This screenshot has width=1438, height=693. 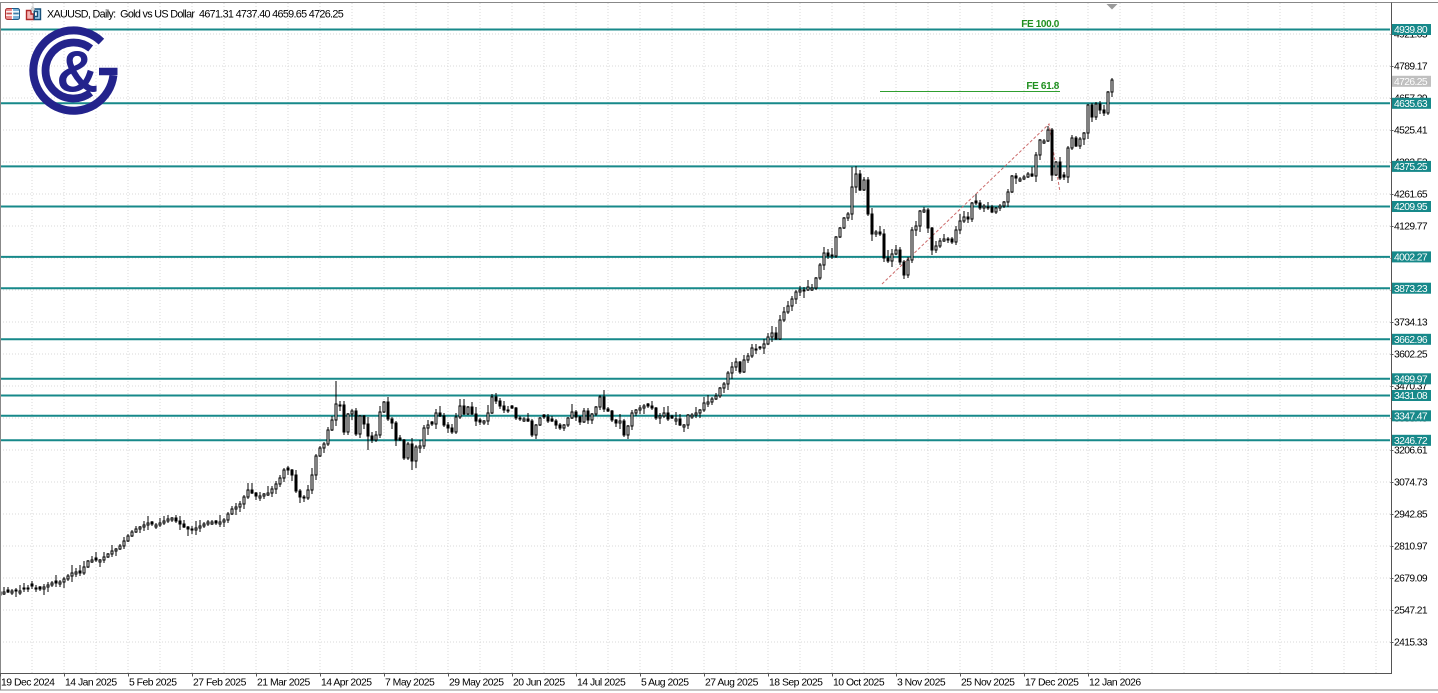 What do you see at coordinates (1411, 451) in the screenshot?
I see `svg-text: 3206.61` at bounding box center [1411, 451].